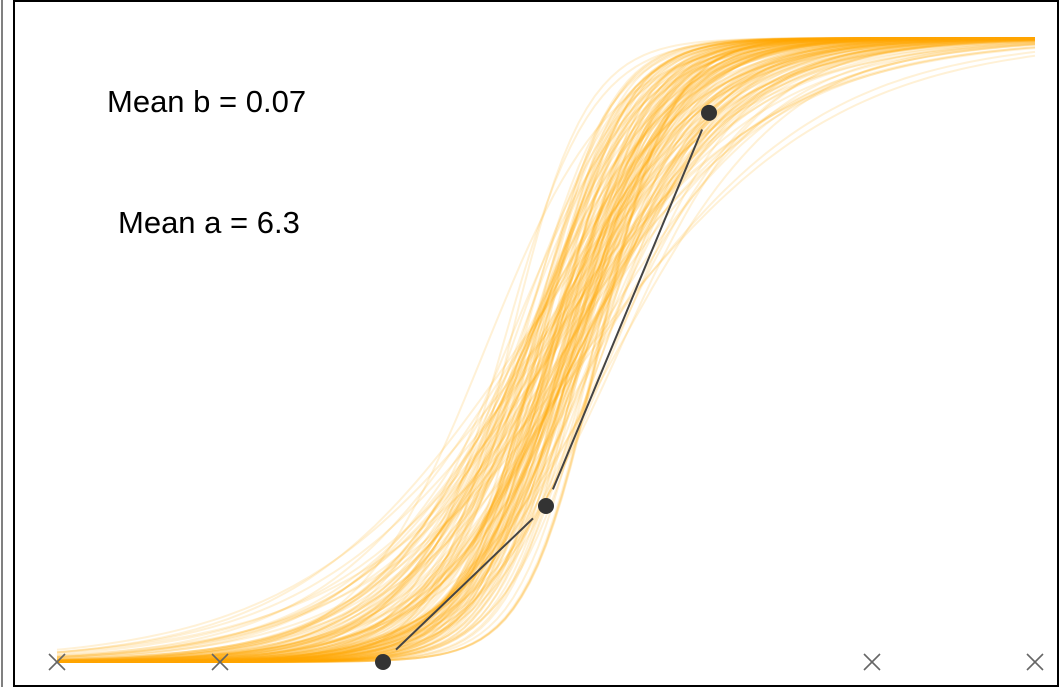 Image resolution: width=1059 pixels, height=687 pixels. Describe the element at coordinates (209, 222) in the screenshot. I see `mean-a-annotation: Mean a = 6.3` at that location.